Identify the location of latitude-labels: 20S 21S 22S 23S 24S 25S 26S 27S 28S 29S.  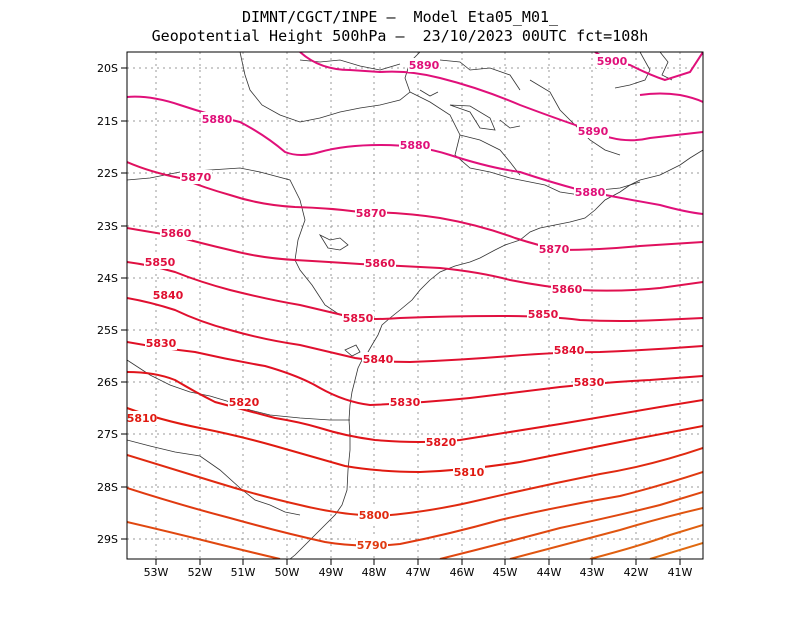
(107, 304).